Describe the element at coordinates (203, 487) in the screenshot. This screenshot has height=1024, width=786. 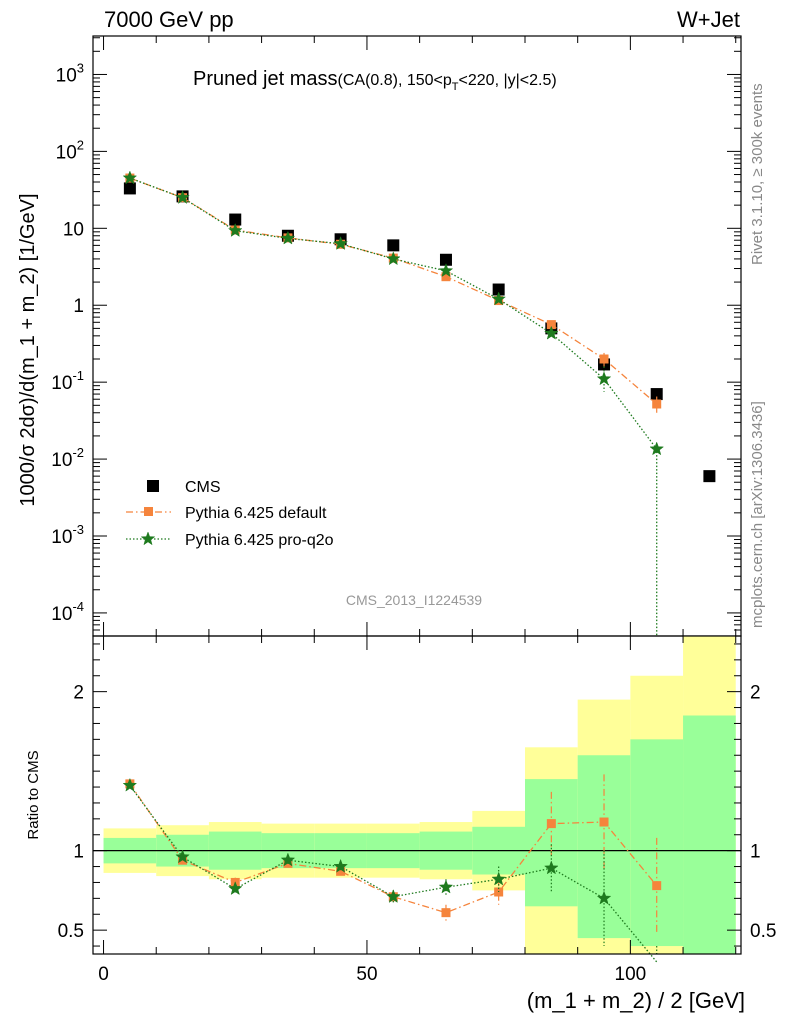
I see `legend-cms-label: CMS` at that location.